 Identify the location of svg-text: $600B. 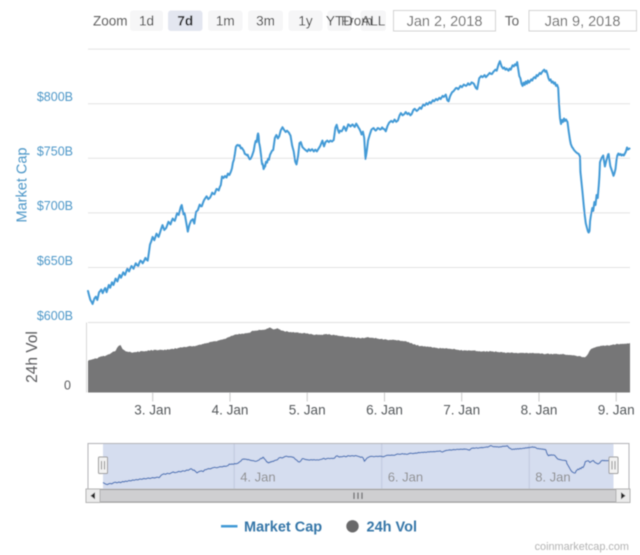
(55, 316).